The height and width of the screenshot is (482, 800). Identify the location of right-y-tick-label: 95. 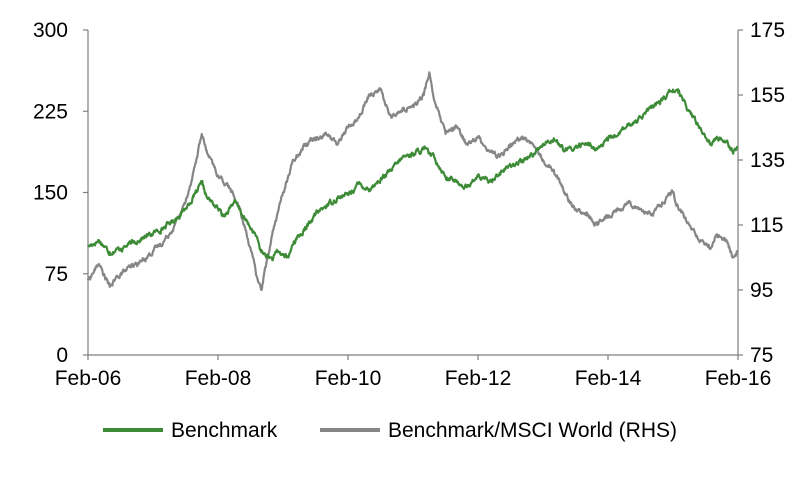
(761, 290).